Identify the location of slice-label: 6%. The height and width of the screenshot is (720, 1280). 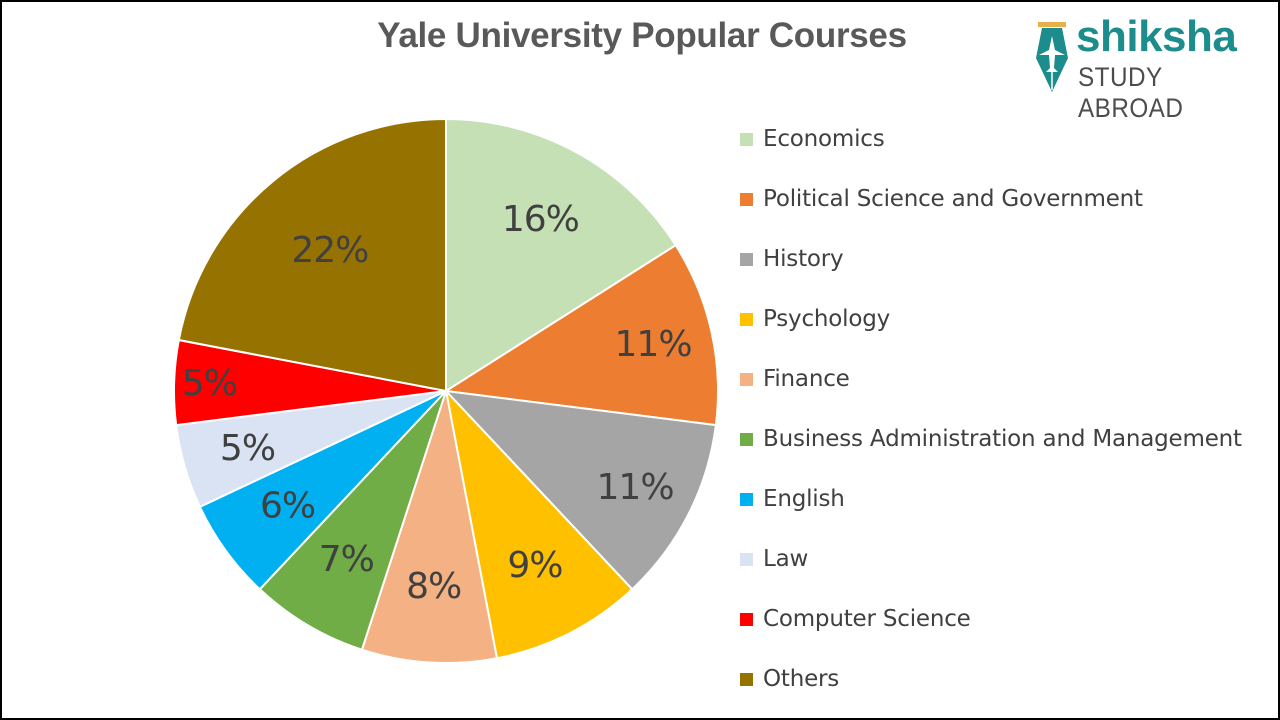
(287, 506).